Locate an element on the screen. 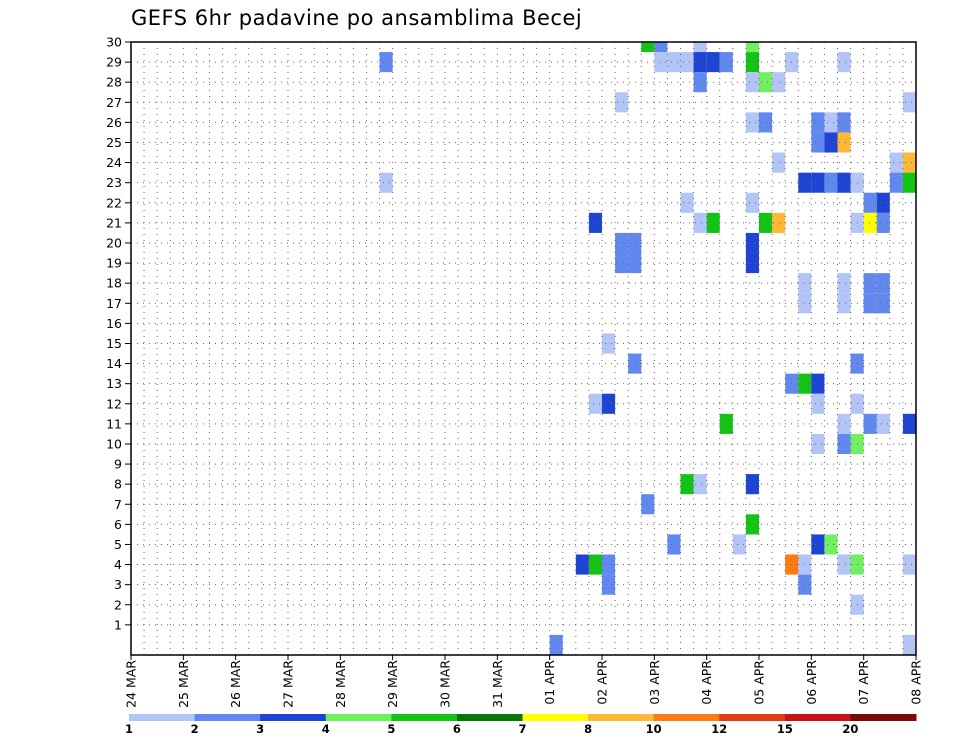 The height and width of the screenshot is (742, 960). colorbar-label: 8 is located at coordinates (588, 729).